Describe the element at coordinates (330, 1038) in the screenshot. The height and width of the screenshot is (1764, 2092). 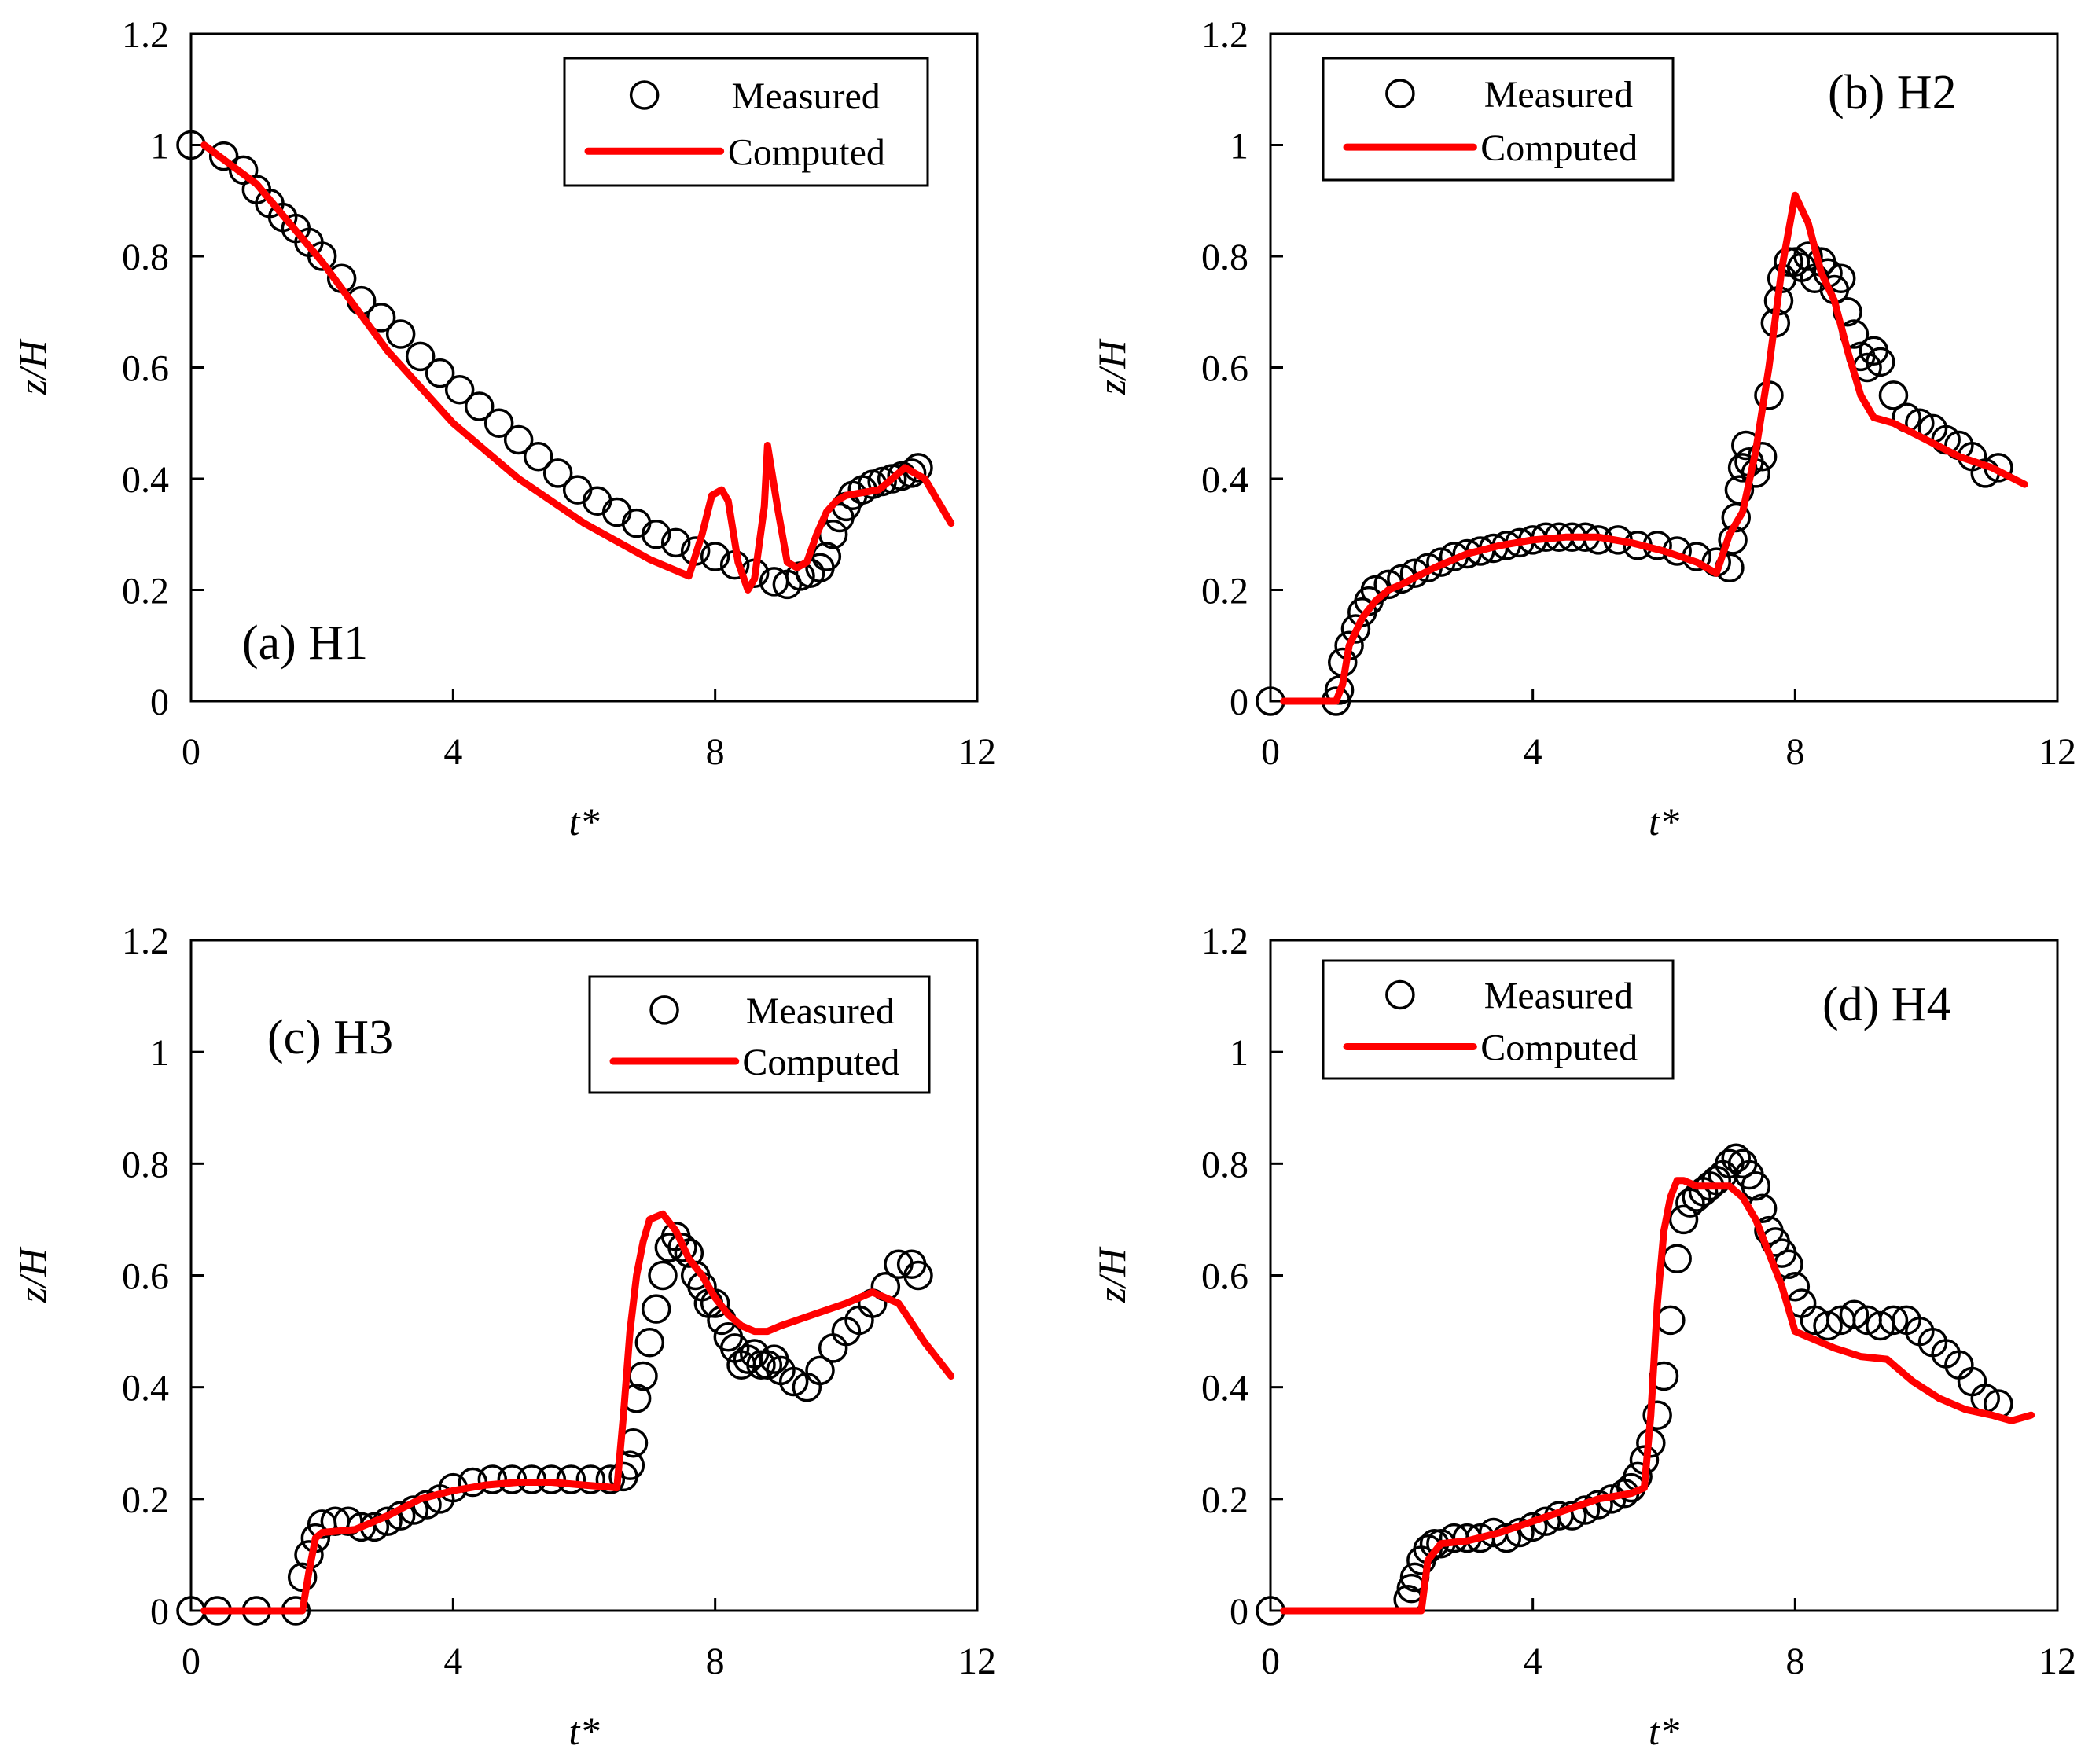
I see `panel-title: (c) H3` at that location.